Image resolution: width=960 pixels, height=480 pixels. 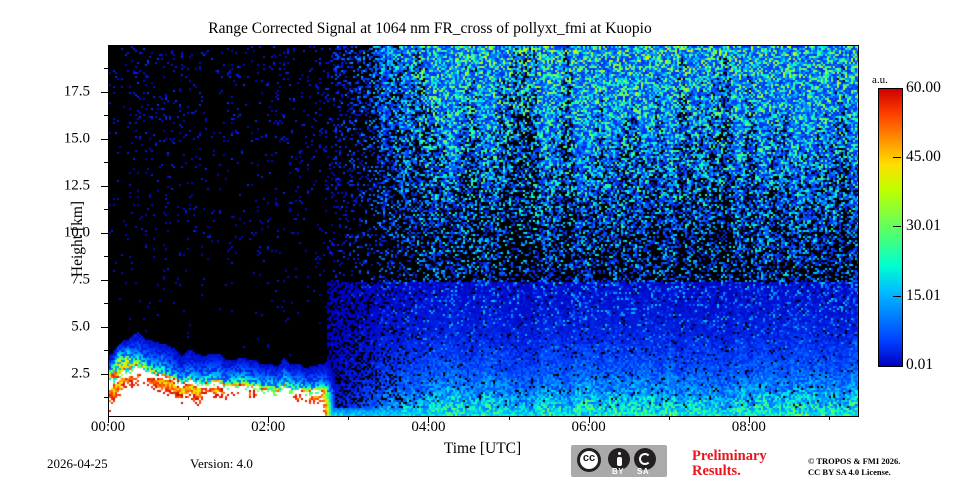 I want to click on preliminary-results-notice: Preliminary Results., so click(x=742, y=464).